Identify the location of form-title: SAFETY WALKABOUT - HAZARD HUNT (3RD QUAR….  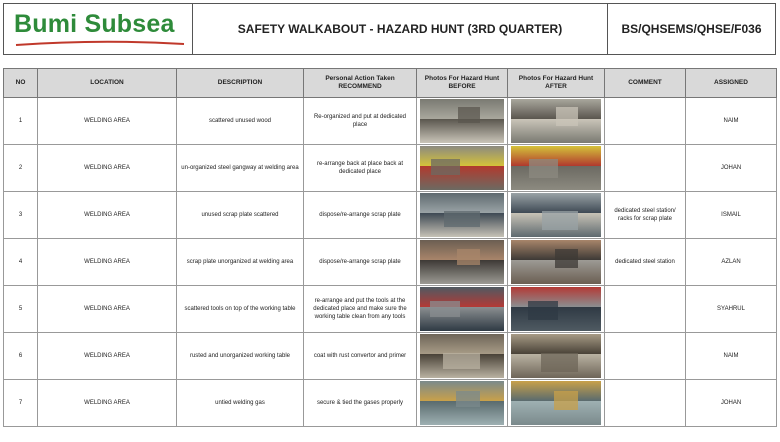
(400, 29).